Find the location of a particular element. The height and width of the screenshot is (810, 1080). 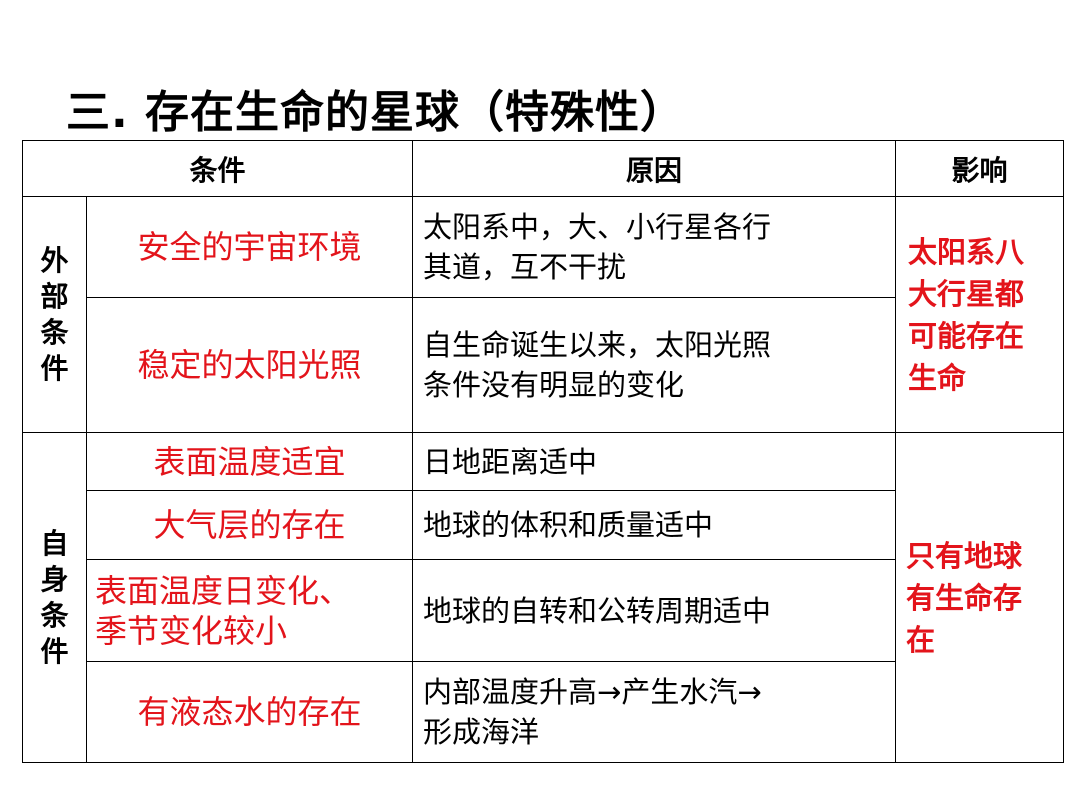

table-row: 表面温度日变化、 季节变化较小 地球的自转和公转周期适中 is located at coordinates (543, 610).